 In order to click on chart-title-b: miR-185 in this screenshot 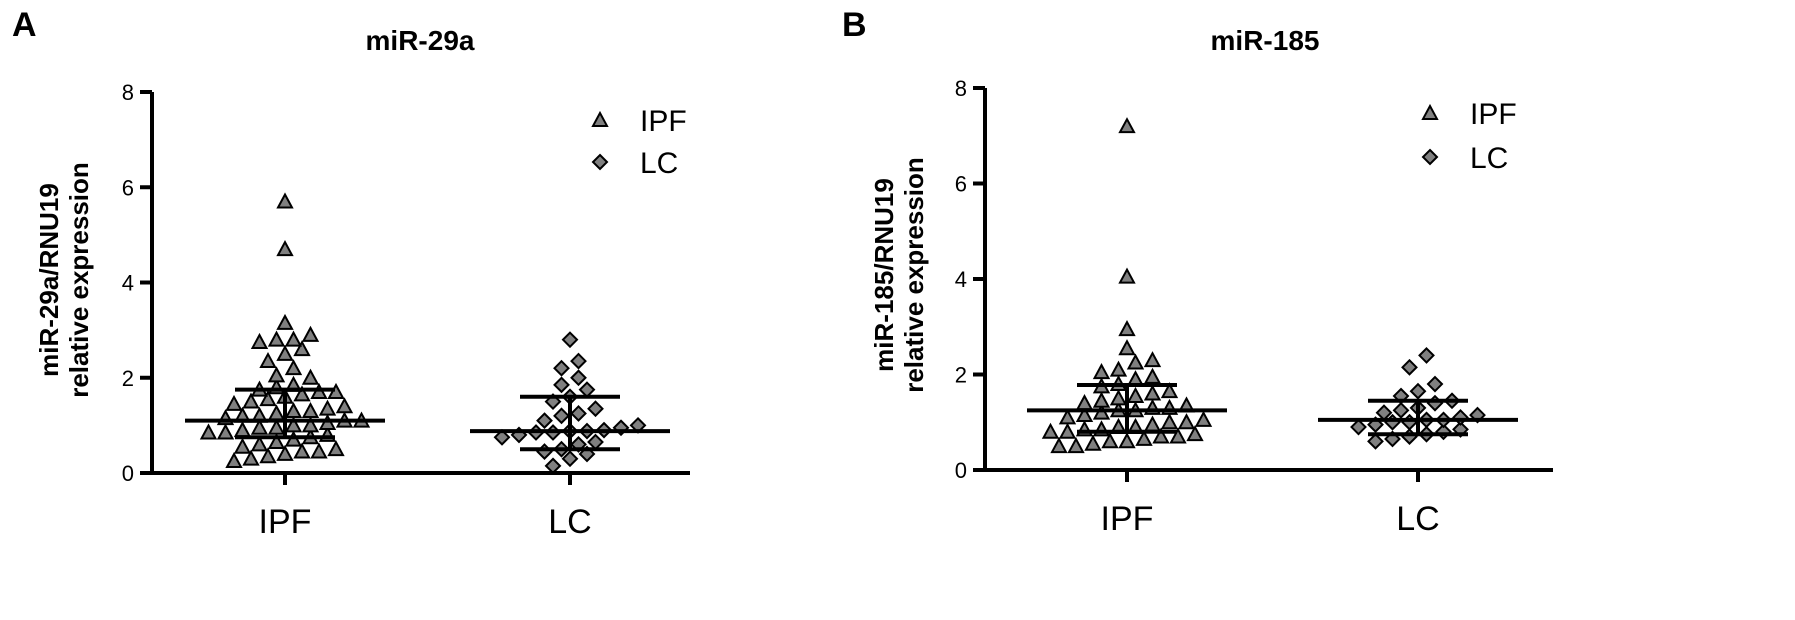, I will do `click(1265, 40)`.